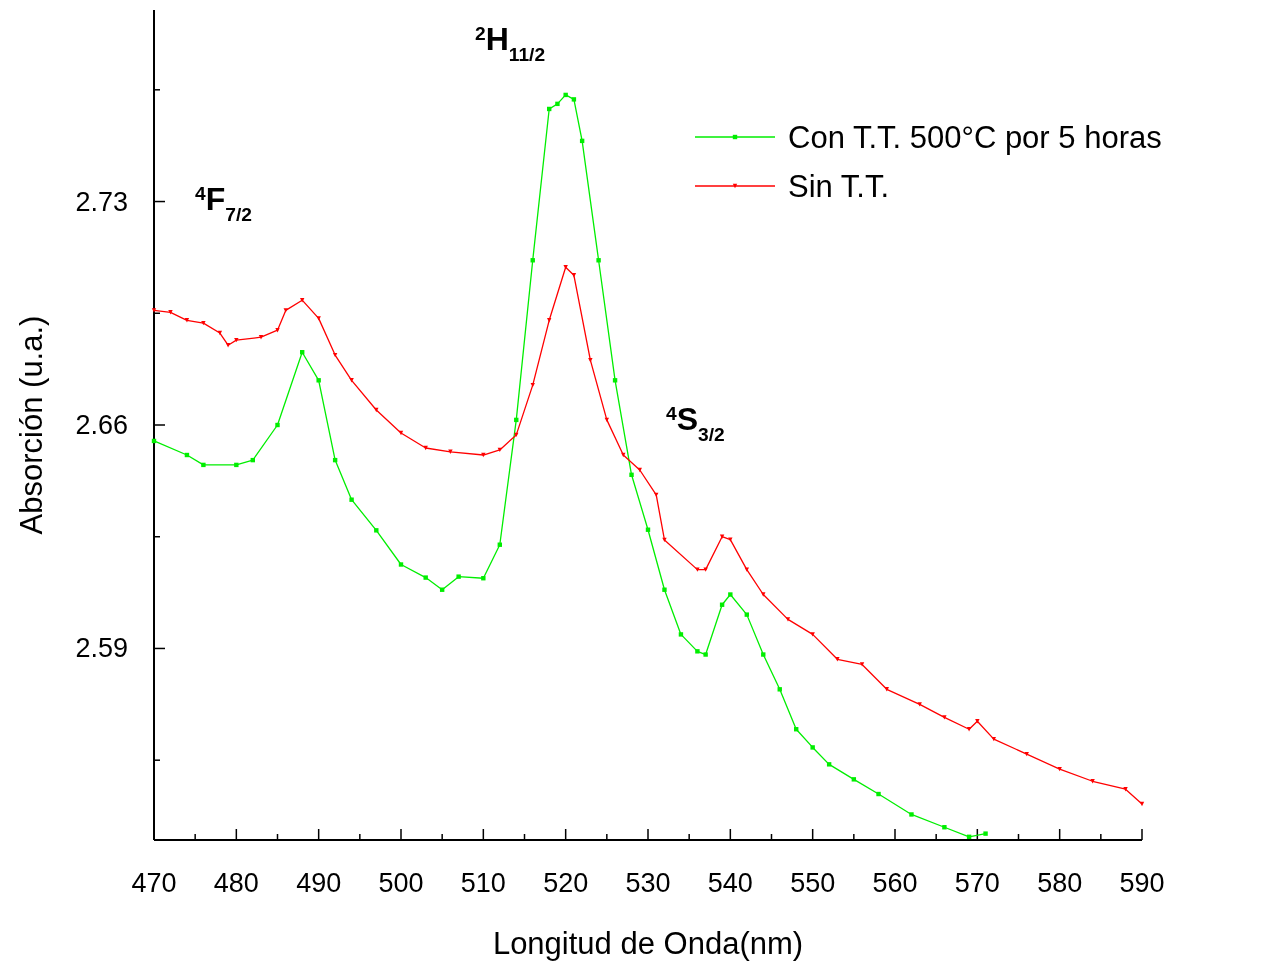  What do you see at coordinates (101, 201) in the screenshot?
I see `y-tick-label: 2.73` at bounding box center [101, 201].